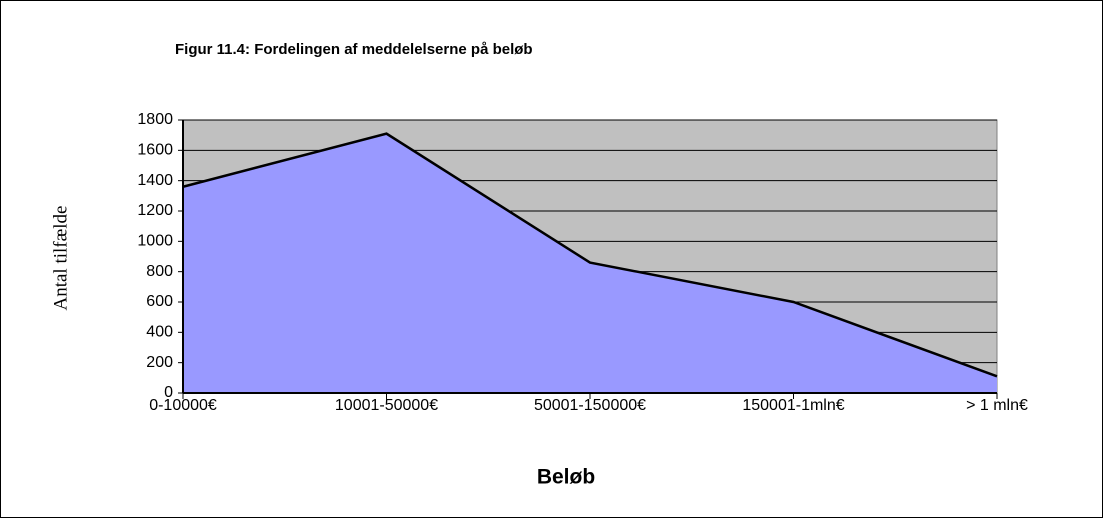 This screenshot has width=1104, height=519. Describe the element at coordinates (159, 301) in the screenshot. I see `y-tick-label: 600` at that location.